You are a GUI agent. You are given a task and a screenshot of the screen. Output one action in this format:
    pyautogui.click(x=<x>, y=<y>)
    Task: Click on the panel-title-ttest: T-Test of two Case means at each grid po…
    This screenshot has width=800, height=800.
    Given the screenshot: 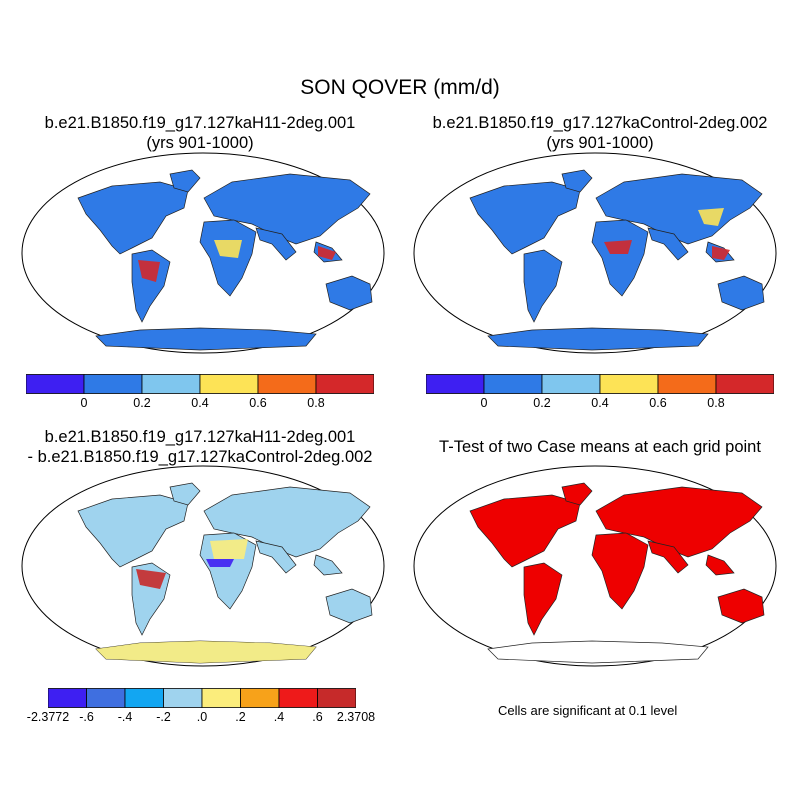 What is the action you would take?
    pyautogui.click(x=600, y=447)
    